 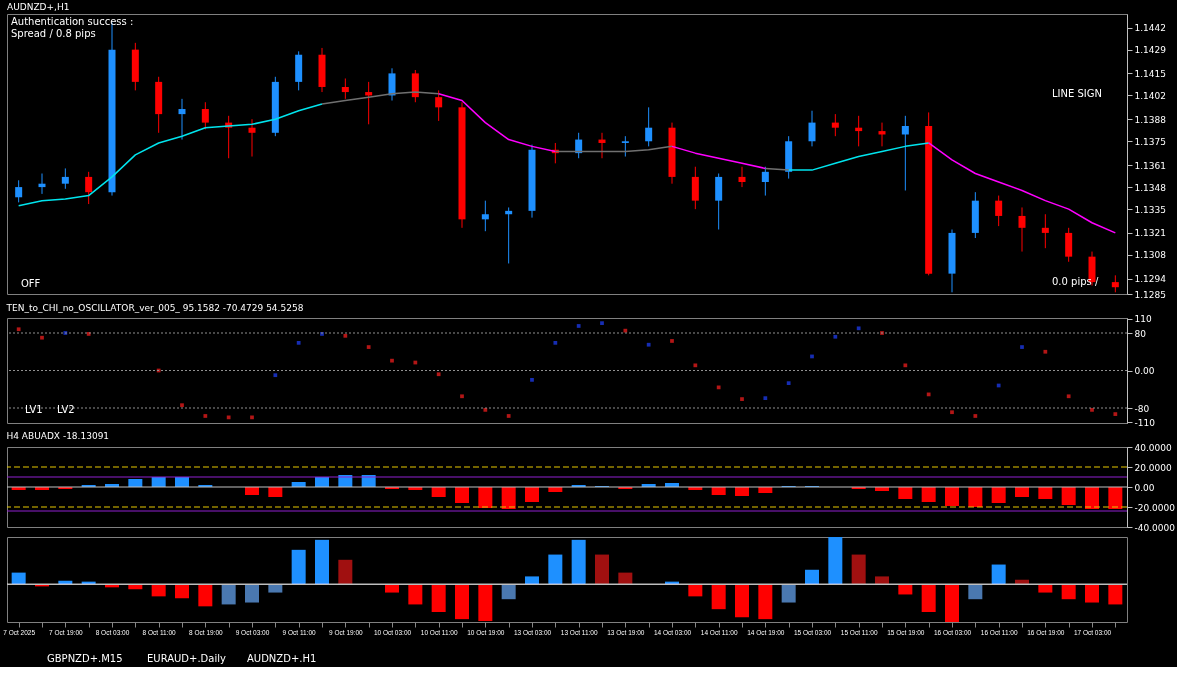 I want to click on y-tick-label: 1.1442, so click(x=1150, y=28).